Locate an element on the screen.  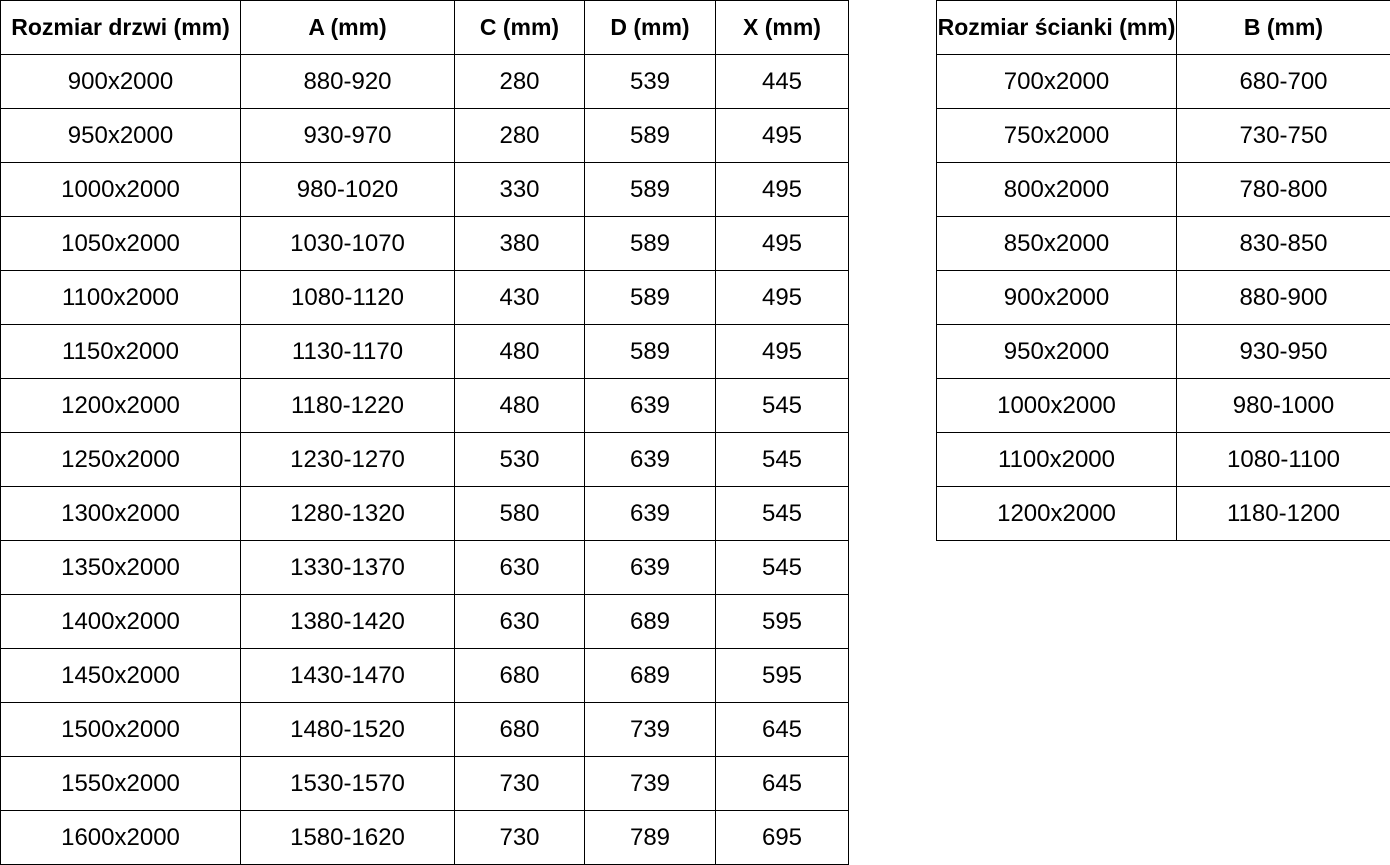
table-cell: 1180-1220 is located at coordinates (347, 405).